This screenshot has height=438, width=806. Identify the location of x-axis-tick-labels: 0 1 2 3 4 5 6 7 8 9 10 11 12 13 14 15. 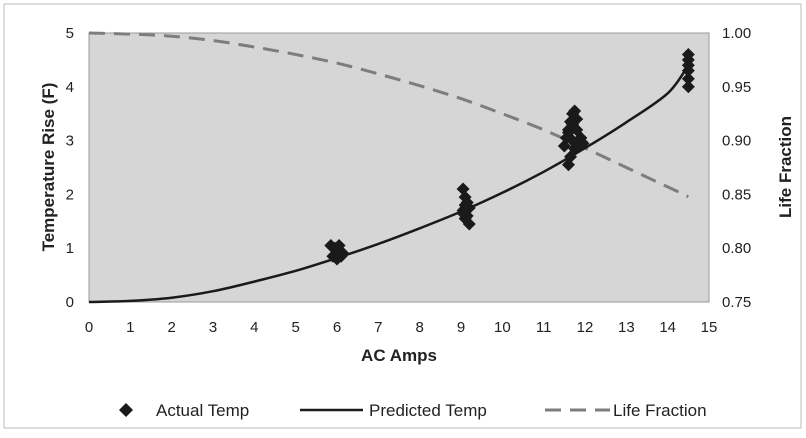
(401, 327).